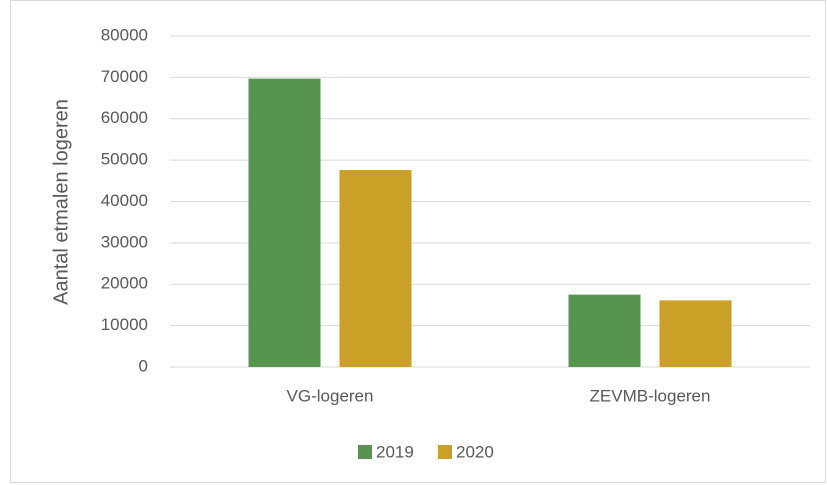  What do you see at coordinates (124, 200) in the screenshot?
I see `y-tick-label: 40000` at bounding box center [124, 200].